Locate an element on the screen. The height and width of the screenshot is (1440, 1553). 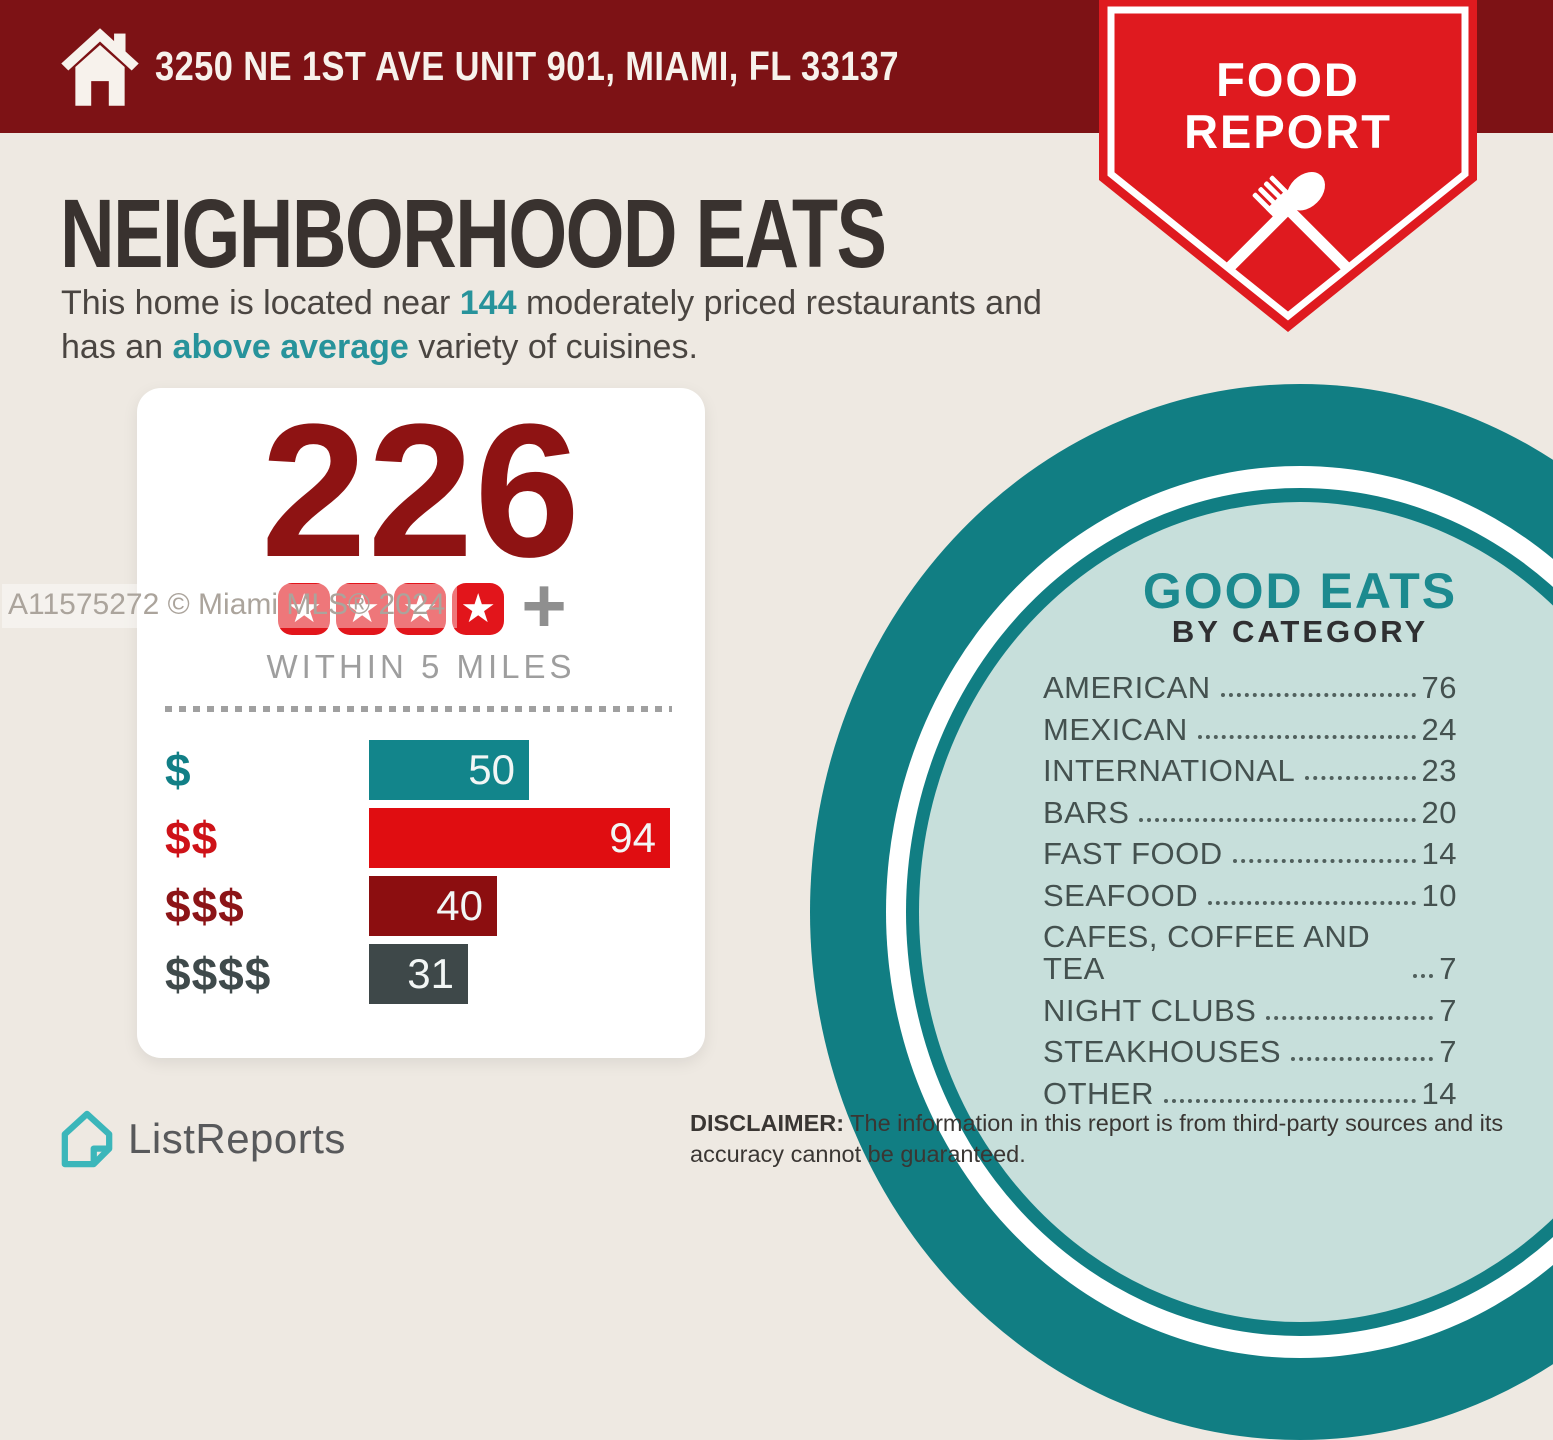
price-row: $$$ 40 is located at coordinates (421, 906).